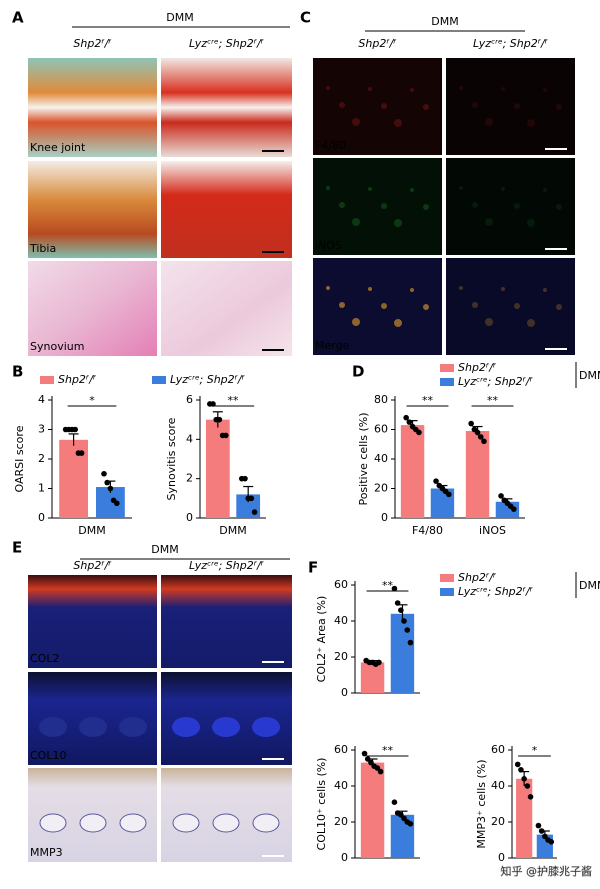  I want to click on y-axis-label: COL10⁺ cells (%), so click(321, 804).